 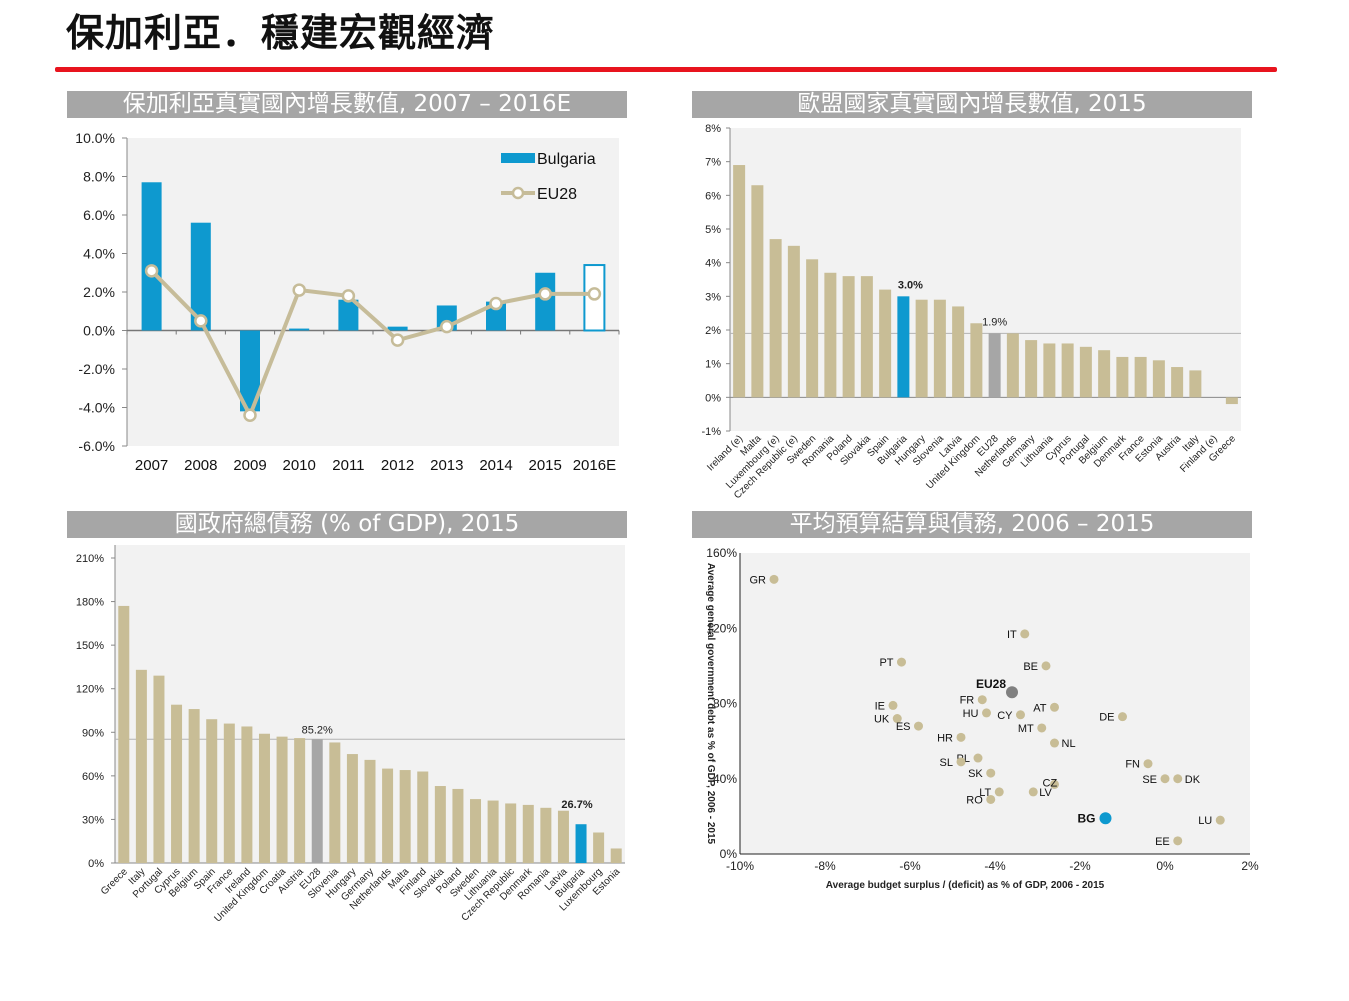 What do you see at coordinates (1080, 866) in the screenshot?
I see `x-tick-label: -2%` at bounding box center [1080, 866].